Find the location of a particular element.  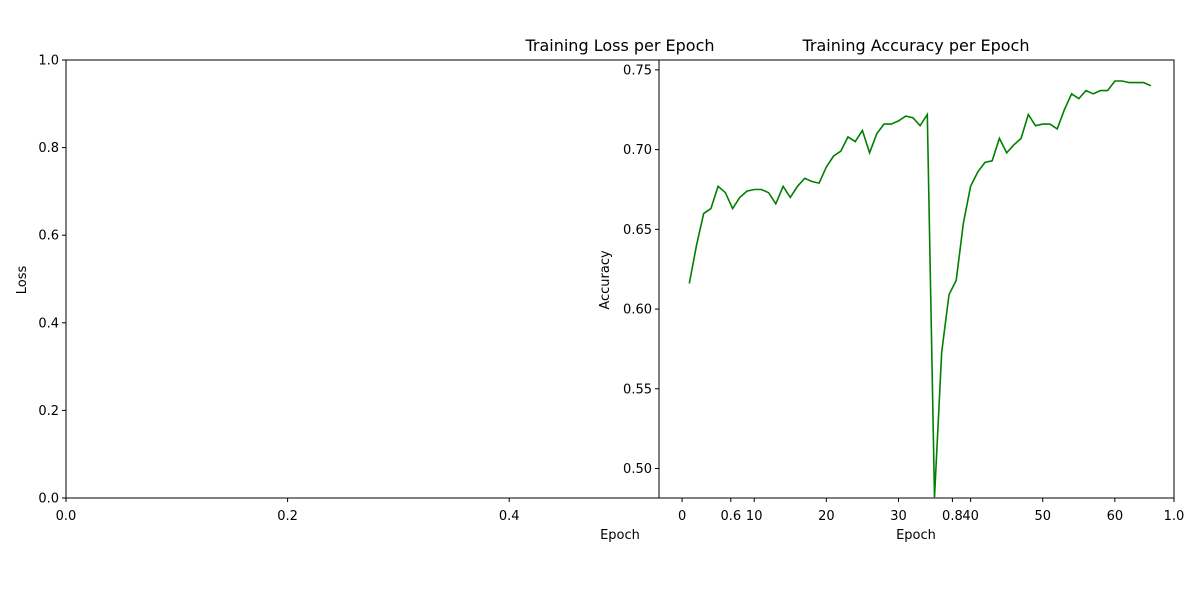

loss-y-tick-label: 0.6 is located at coordinates (48, 236).